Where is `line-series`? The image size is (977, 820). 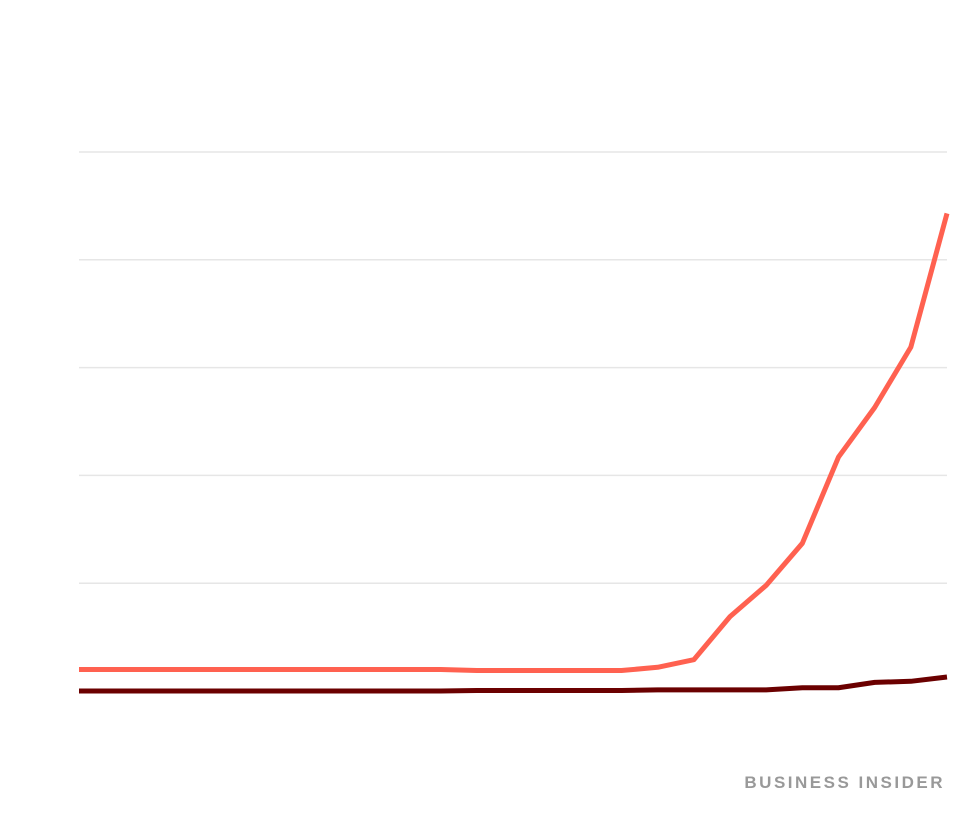 line-series is located at coordinates (513, 684).